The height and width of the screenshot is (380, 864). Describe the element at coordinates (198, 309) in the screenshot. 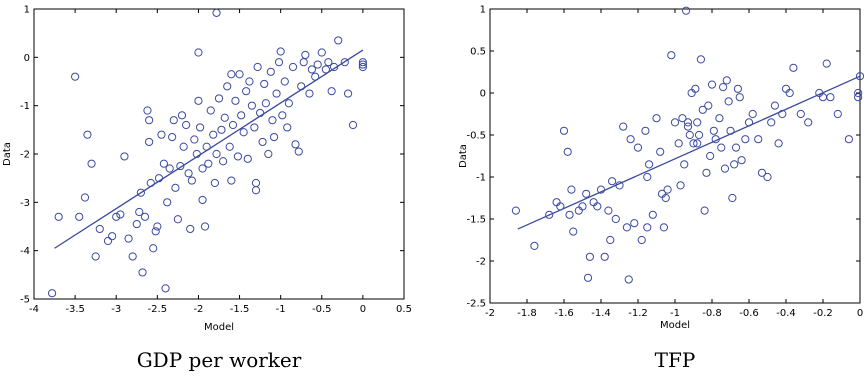

I see `gdp-x-tick-label: -2` at that location.